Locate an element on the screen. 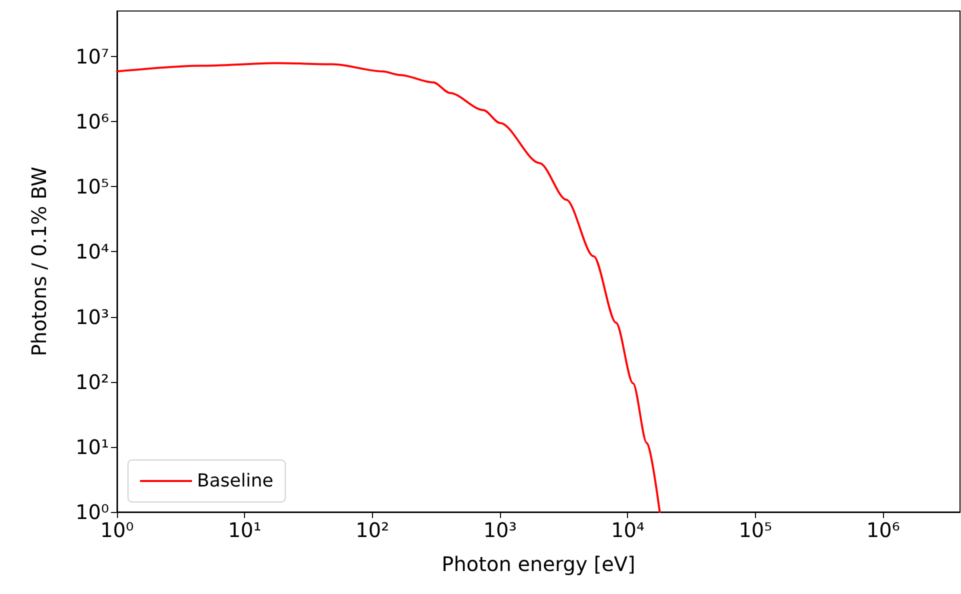 Image resolution: width=961 pixels, height=594 pixels. y-tick-label: 10⁵ is located at coordinates (92, 186).